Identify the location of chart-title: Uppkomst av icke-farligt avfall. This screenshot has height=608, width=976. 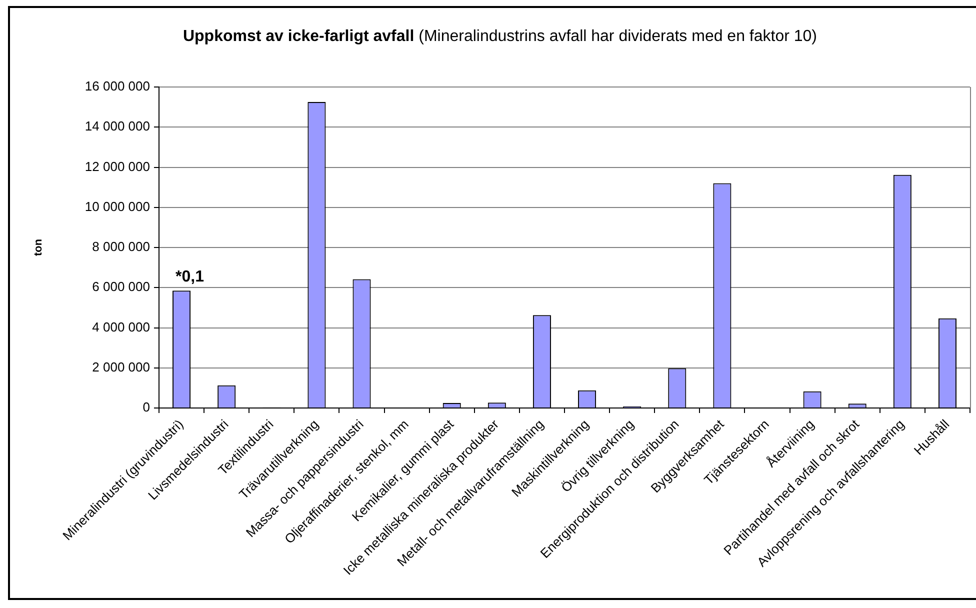
(298, 36).